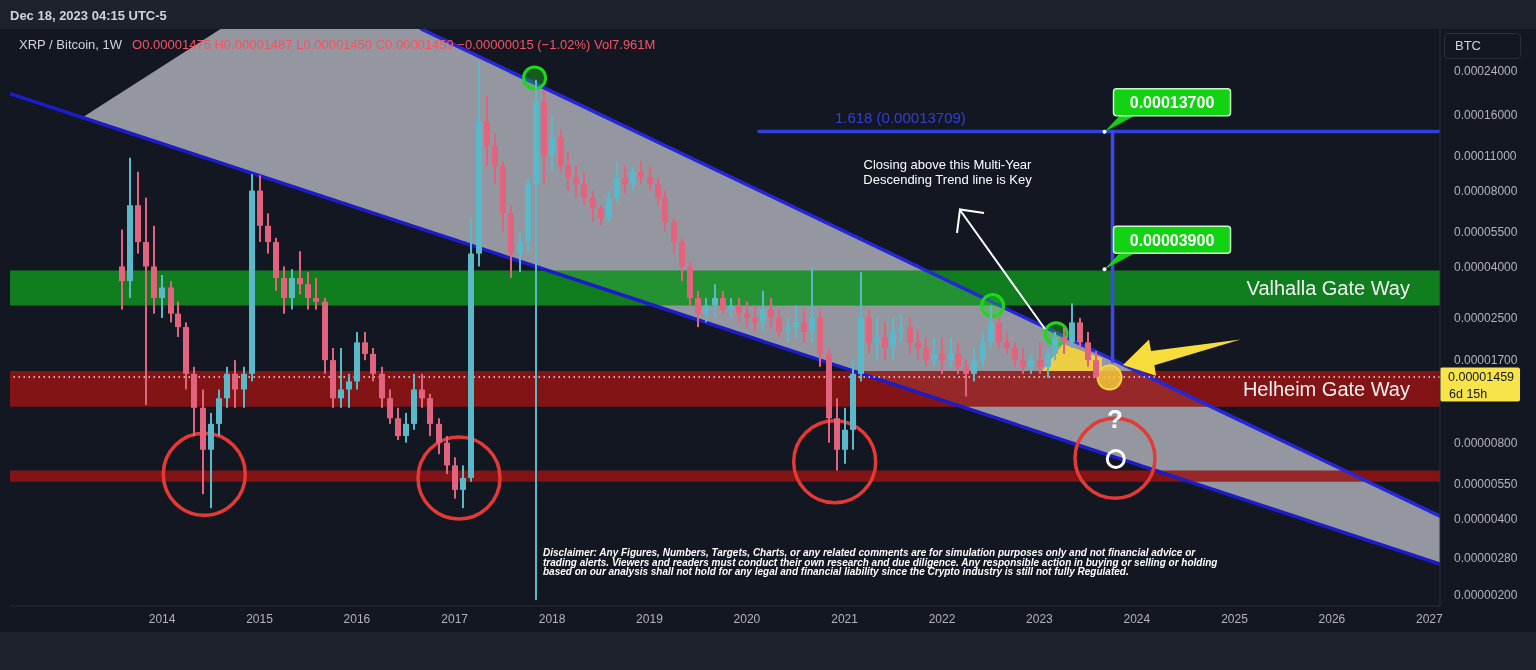 The width and height of the screenshot is (1536, 670). Describe the element at coordinates (1486, 114) in the screenshot. I see `y-tick-label: 0.00016000` at that location.